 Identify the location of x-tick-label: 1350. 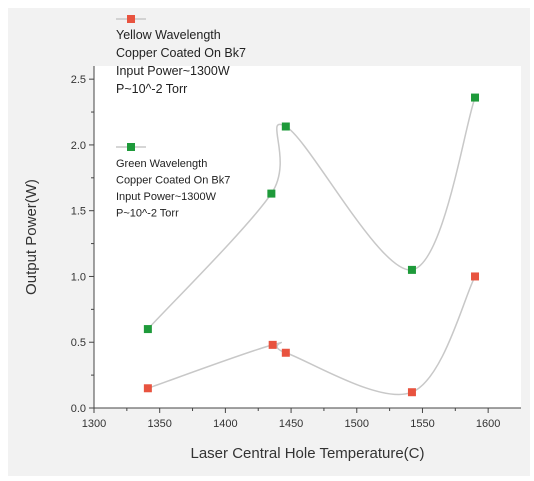
(159, 424).